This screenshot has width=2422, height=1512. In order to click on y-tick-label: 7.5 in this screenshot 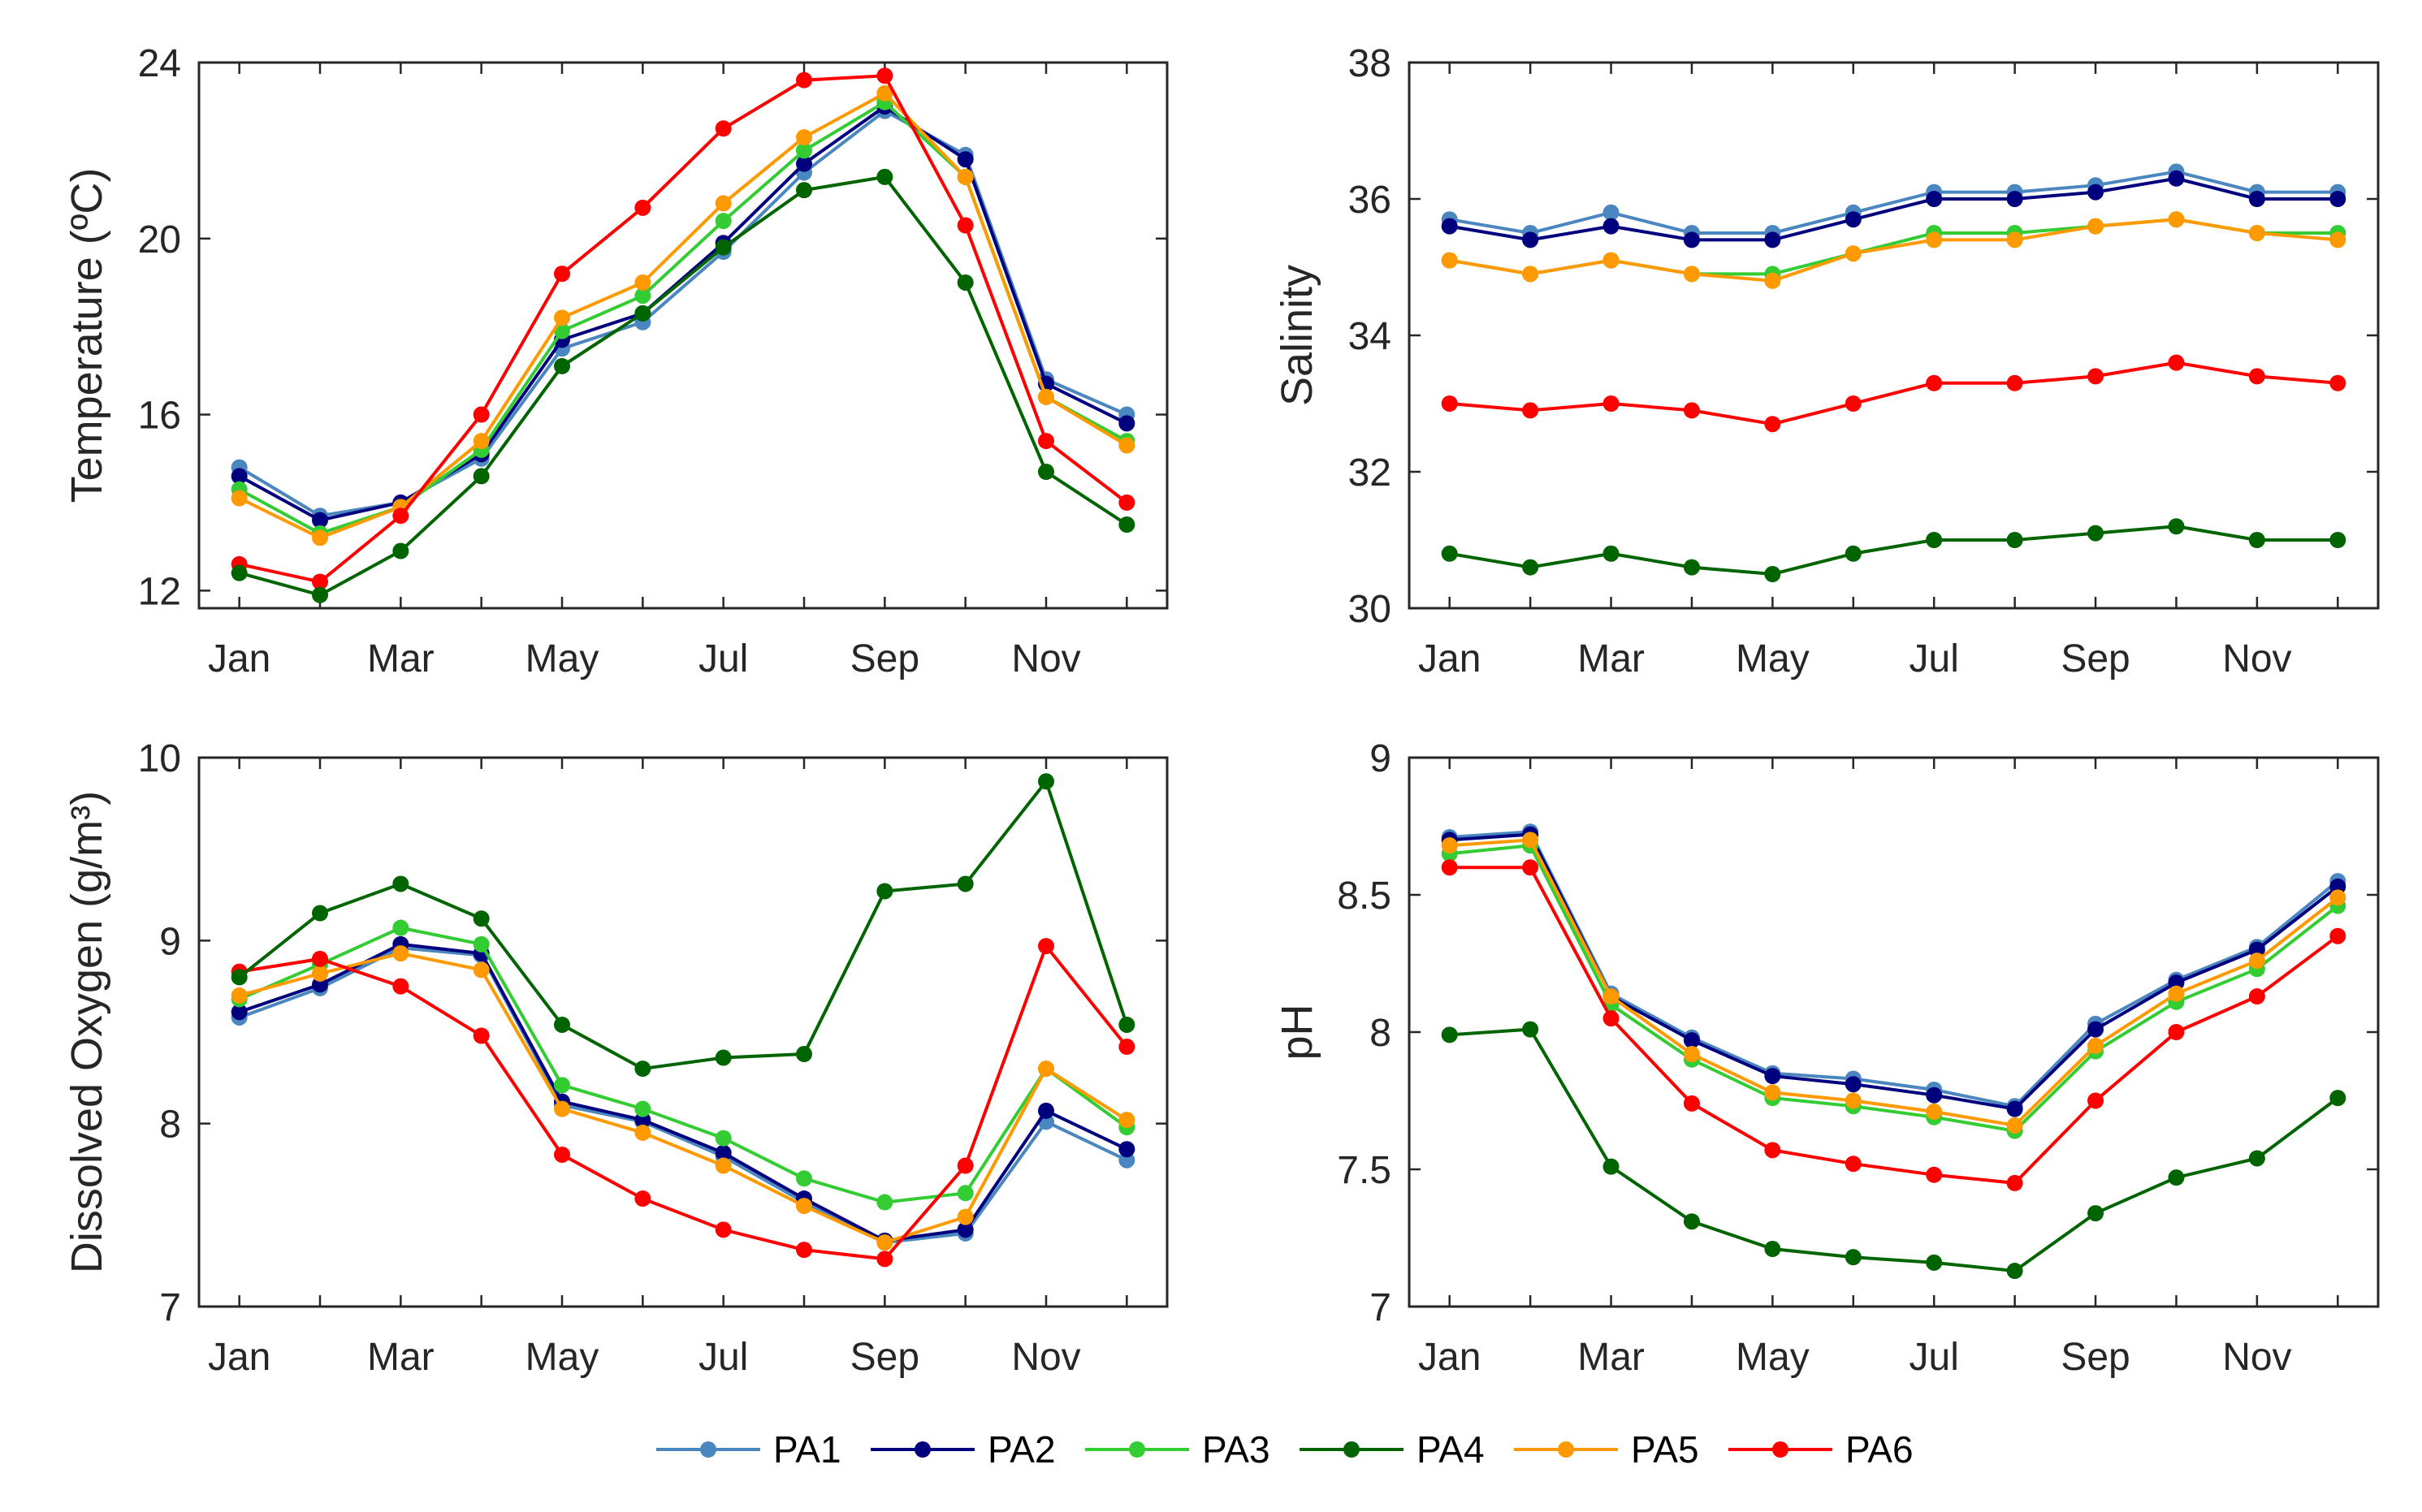, I will do `click(1364, 1170)`.